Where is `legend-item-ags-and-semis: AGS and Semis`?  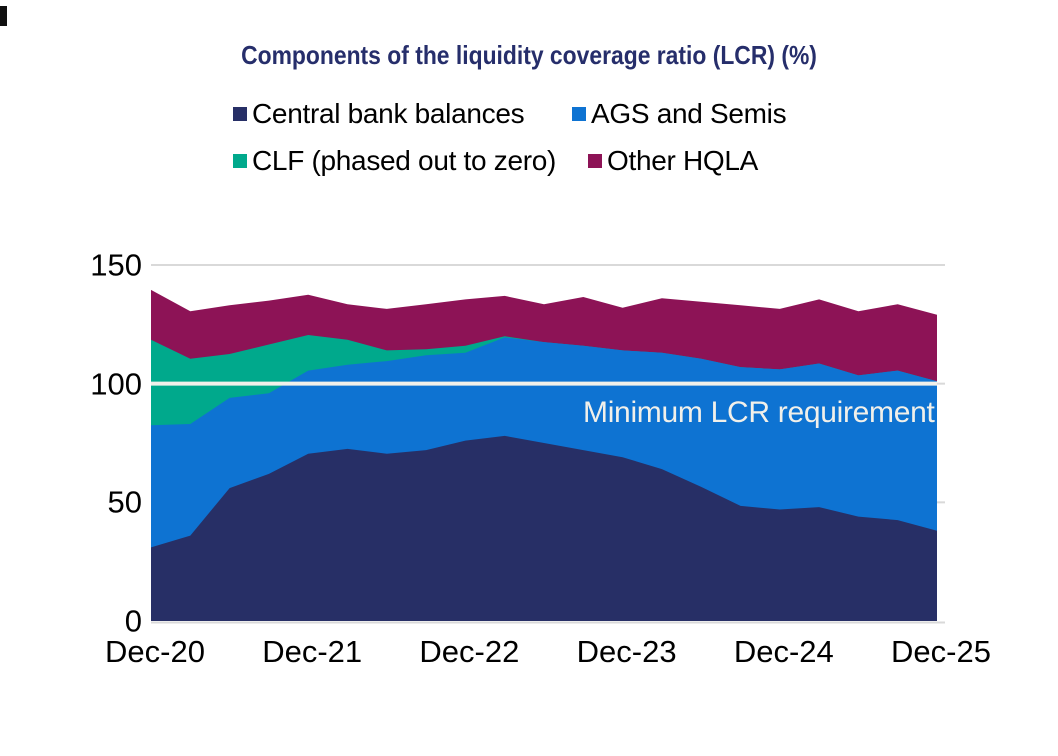 legend-item-ags-and-semis: AGS and Semis is located at coordinates (679, 113).